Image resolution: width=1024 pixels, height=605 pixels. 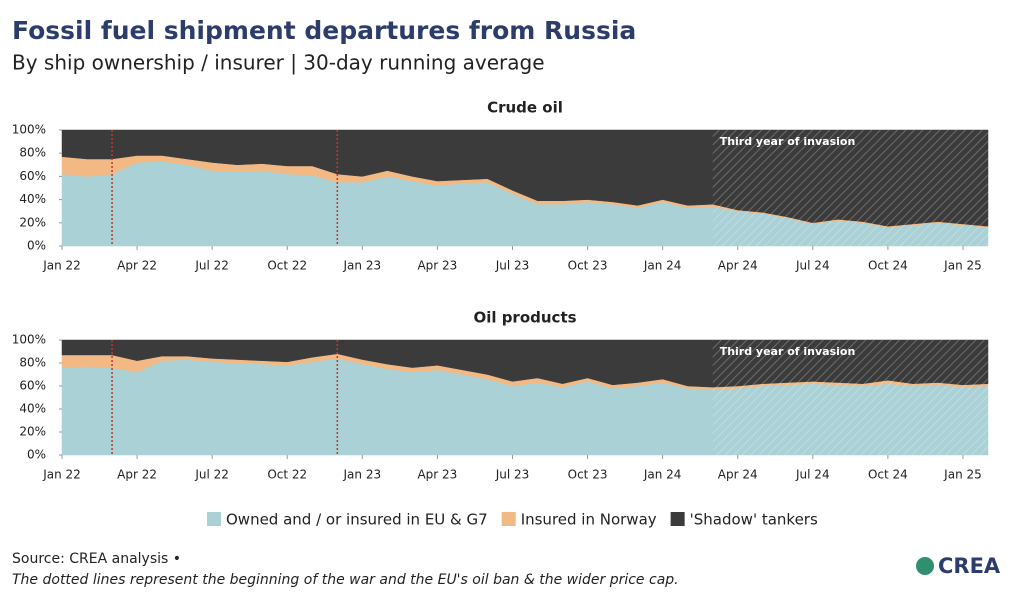 What do you see at coordinates (357, 520) in the screenshot?
I see `legend-label: Owned and / or insured in EU & G7` at bounding box center [357, 520].